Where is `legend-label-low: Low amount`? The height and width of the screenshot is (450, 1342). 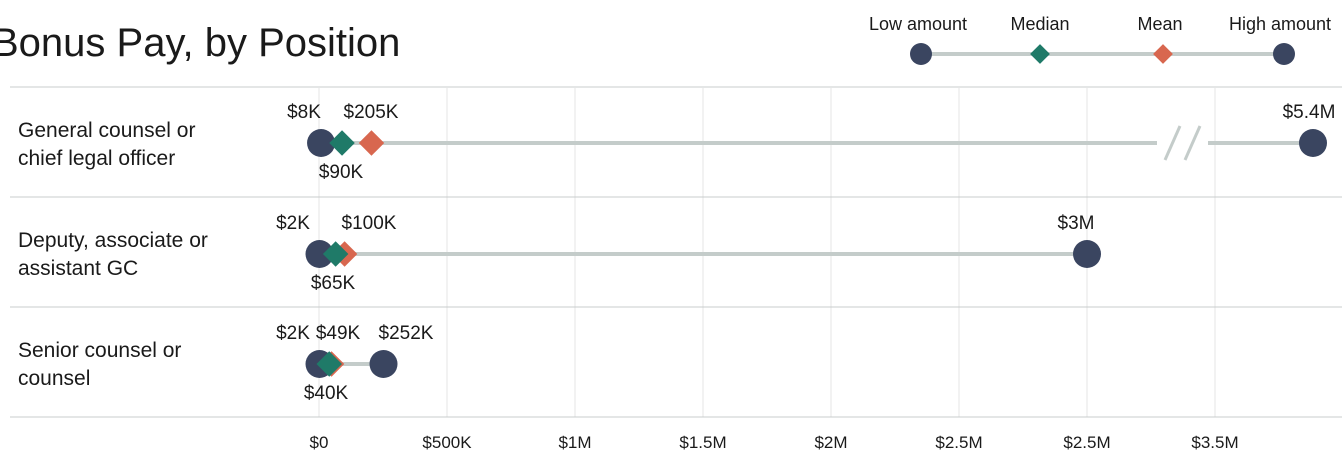 legend-label-low: Low amount is located at coordinates (918, 24).